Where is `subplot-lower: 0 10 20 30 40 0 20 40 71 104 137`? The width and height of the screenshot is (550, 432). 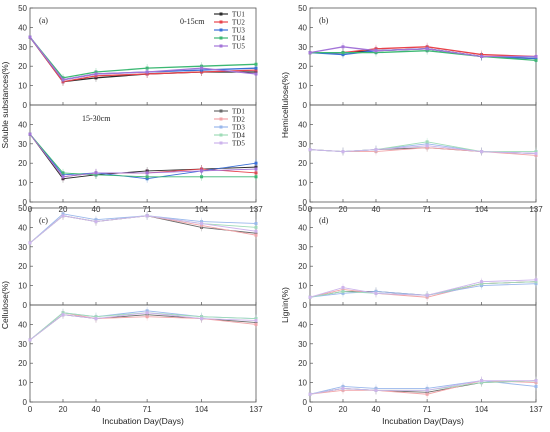 subplot-lower: 0 10 20 30 40 0 20 40 71 104 137 is located at coordinates (140, 359).